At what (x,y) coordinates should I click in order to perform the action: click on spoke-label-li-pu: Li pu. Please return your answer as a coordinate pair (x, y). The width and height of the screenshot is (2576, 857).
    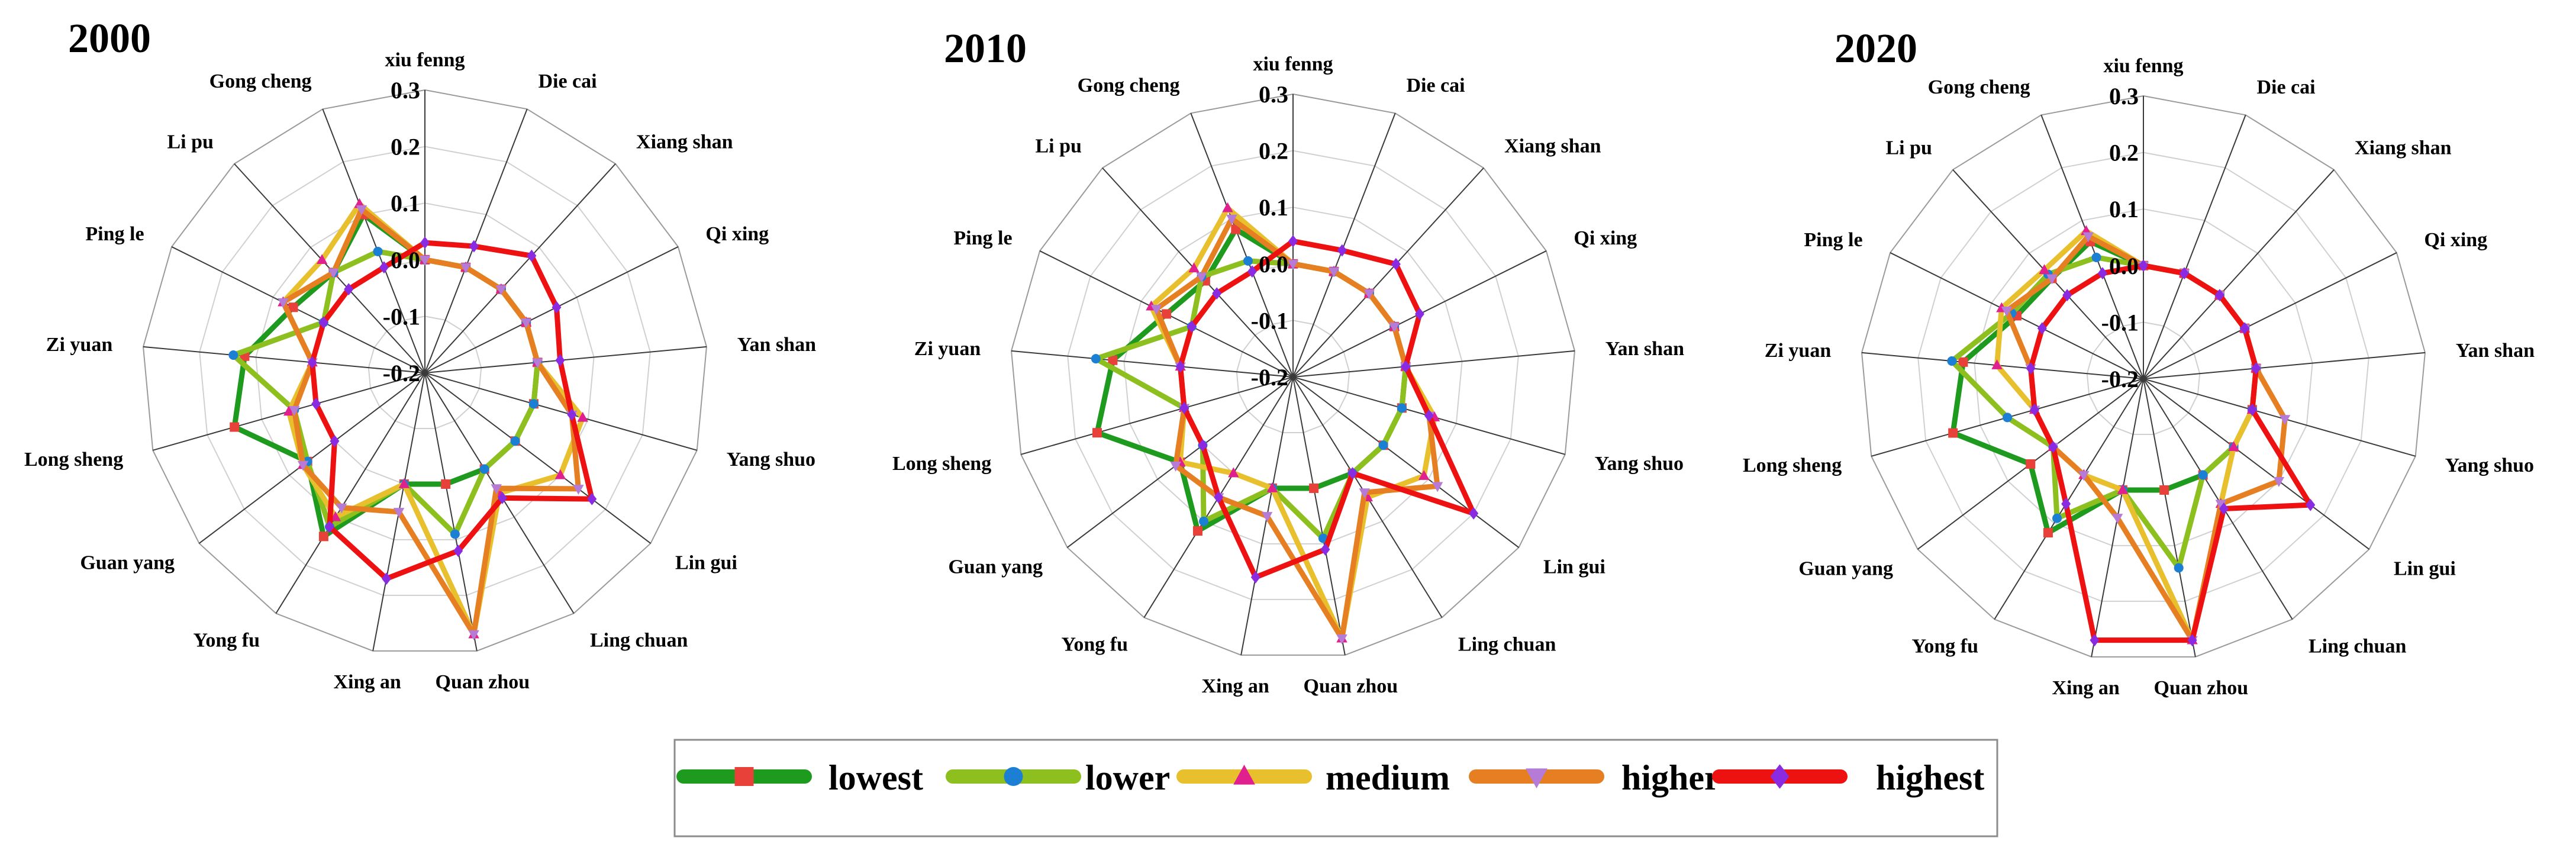
    Looking at the image, I should click on (1058, 146).